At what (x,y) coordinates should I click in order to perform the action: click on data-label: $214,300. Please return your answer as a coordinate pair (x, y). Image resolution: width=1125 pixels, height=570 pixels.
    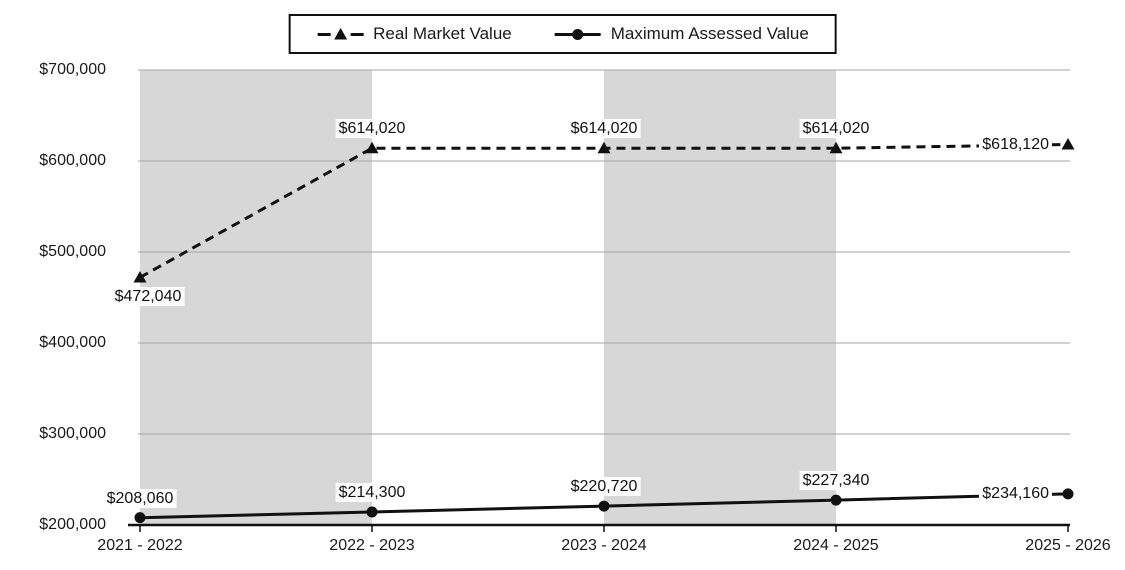
    Looking at the image, I should click on (372, 492).